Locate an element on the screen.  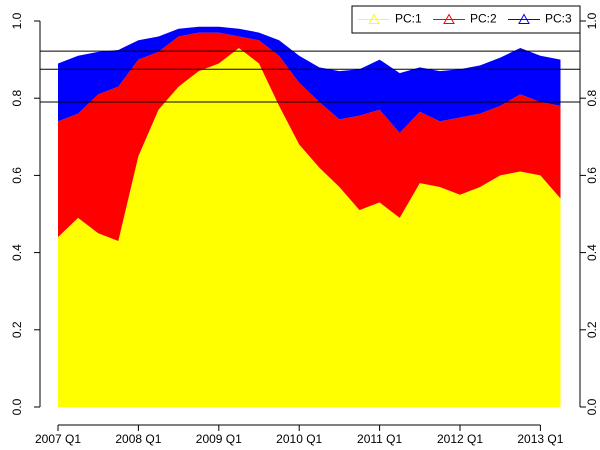
x-tick-label: 2012 Q1 is located at coordinates (460, 439).